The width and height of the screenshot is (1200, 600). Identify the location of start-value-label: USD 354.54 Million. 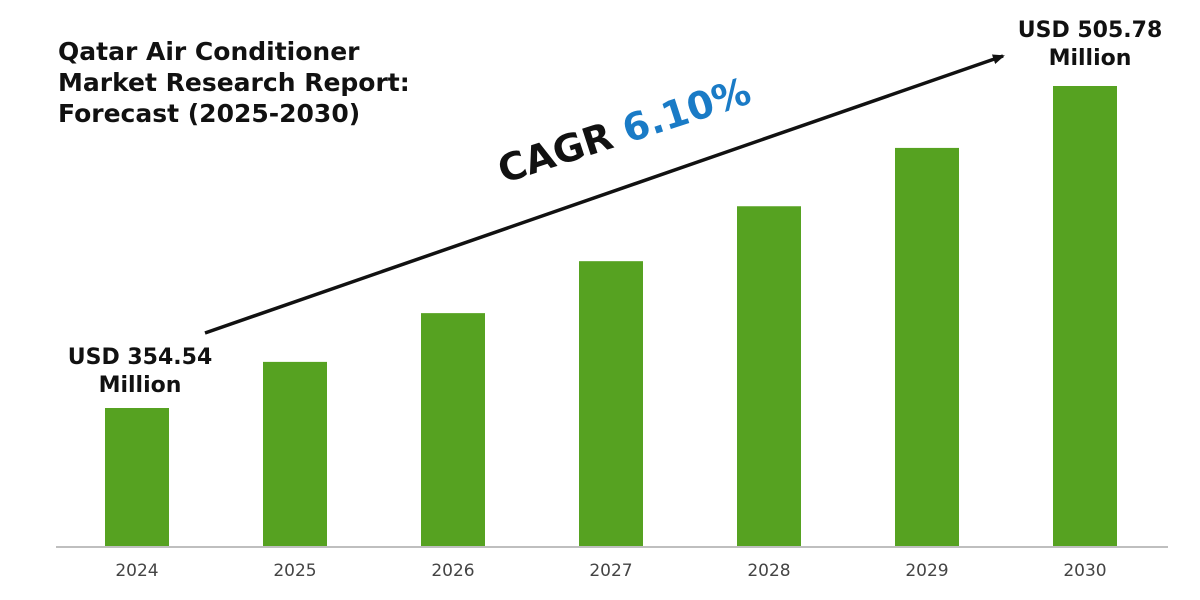
(140, 372).